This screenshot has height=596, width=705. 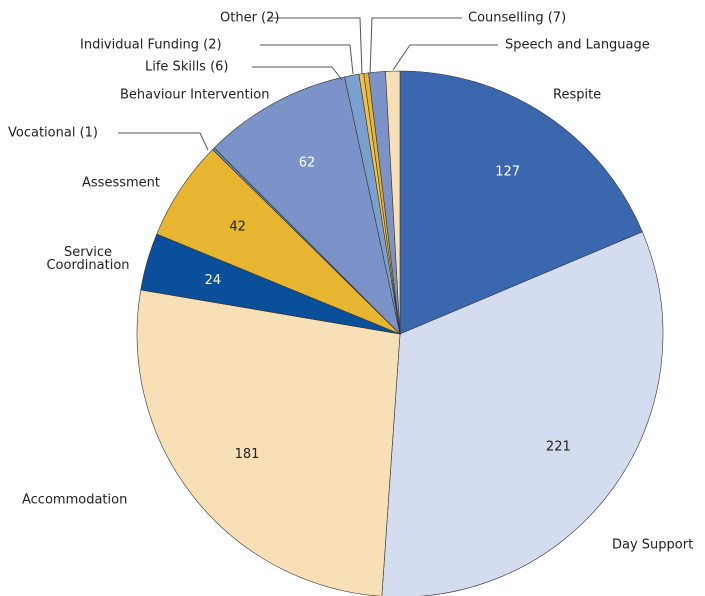 What do you see at coordinates (558, 447) in the screenshot?
I see `value-label: 221` at bounding box center [558, 447].